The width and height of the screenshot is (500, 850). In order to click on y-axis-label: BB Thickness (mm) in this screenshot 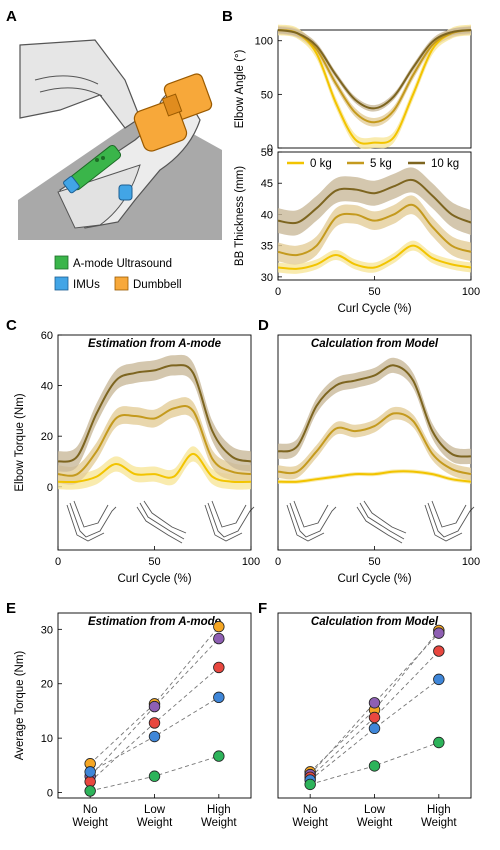, I will do `click(240, 216)`.